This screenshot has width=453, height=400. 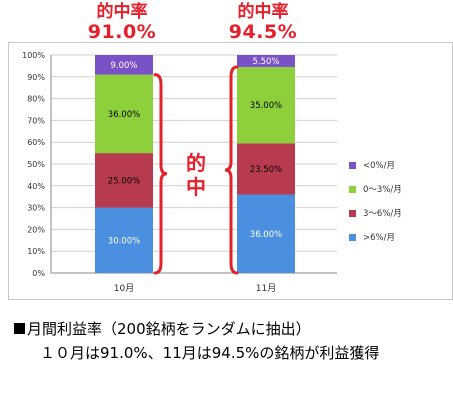 I want to click on y-tick-label: 50%, so click(x=36, y=164).